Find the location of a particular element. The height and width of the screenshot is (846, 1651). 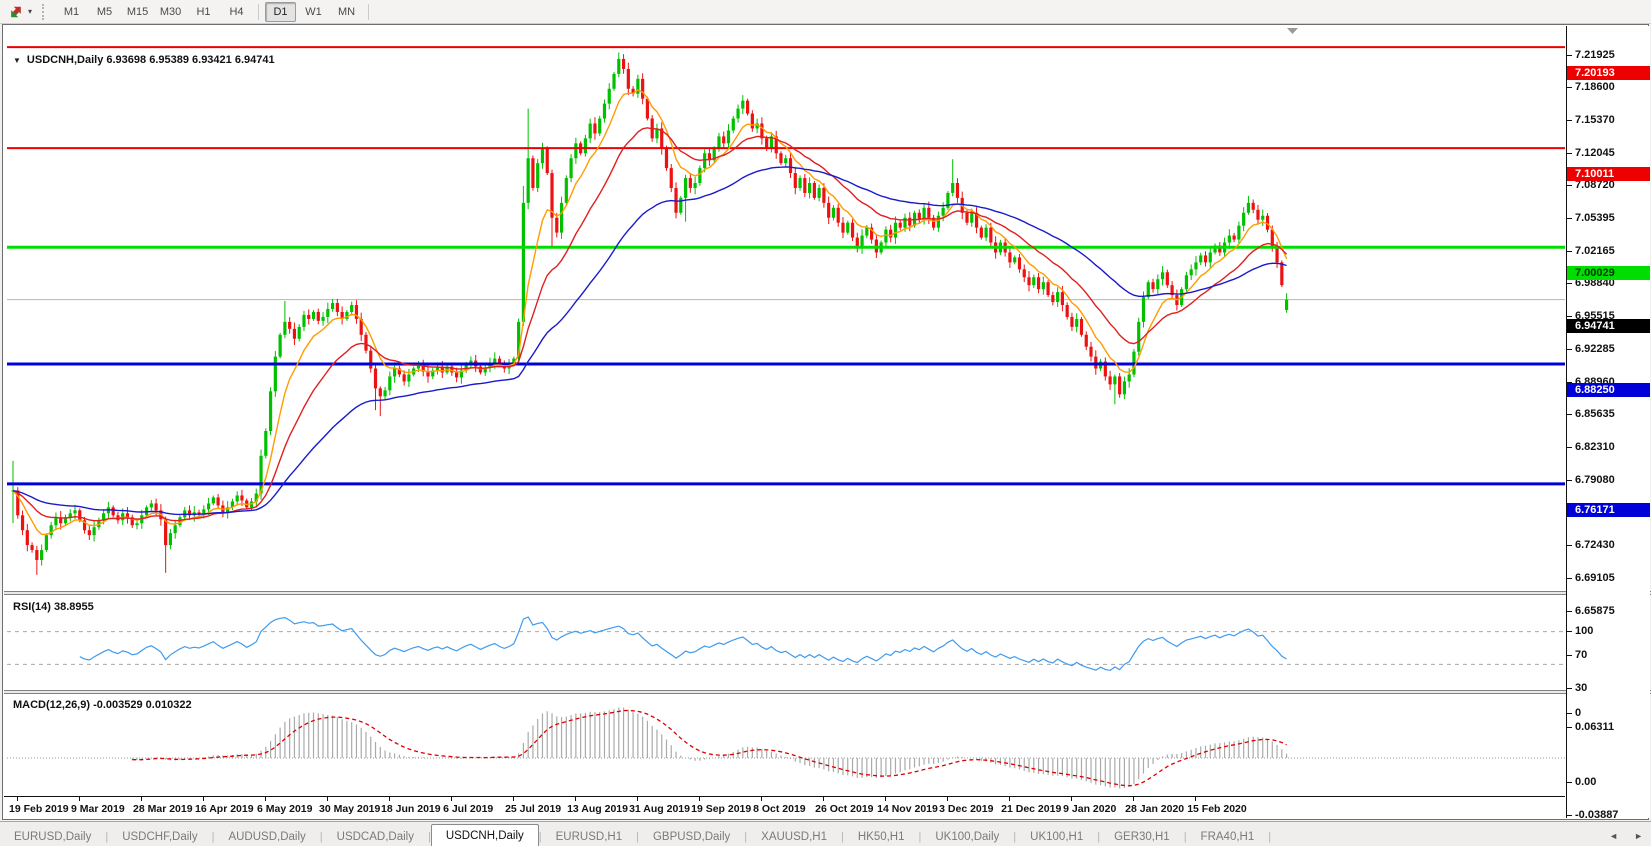

macd-indicator-chart is located at coordinates (786, 744).